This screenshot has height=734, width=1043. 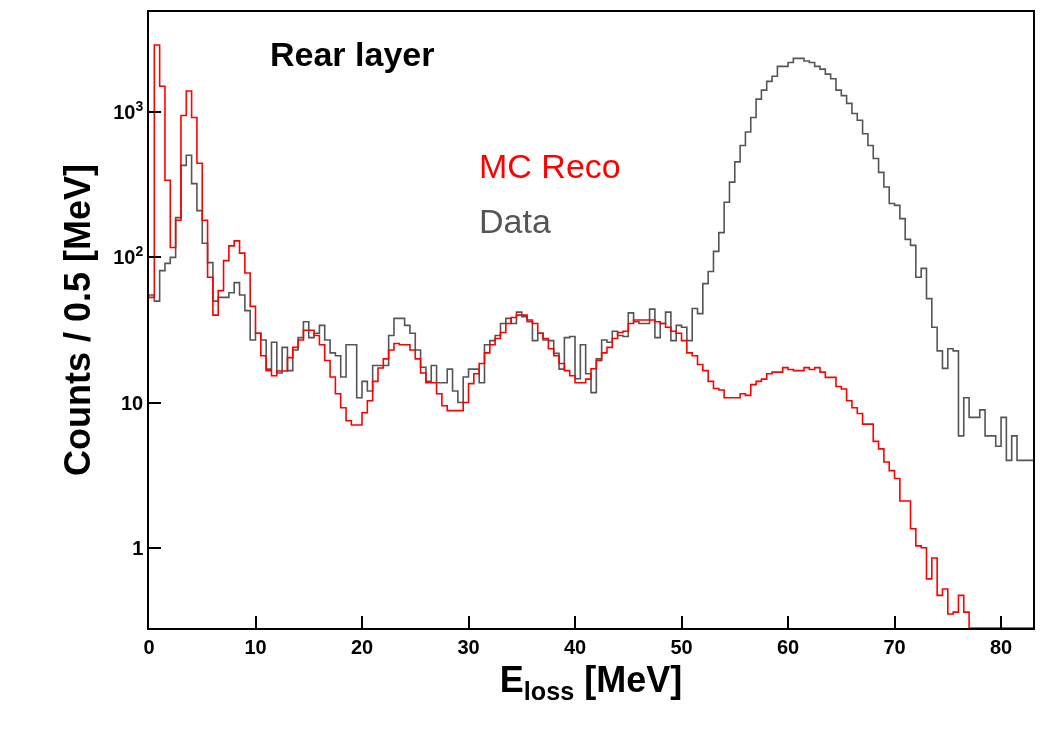 What do you see at coordinates (138, 547) in the screenshot?
I see `y-tick-label: 1` at bounding box center [138, 547].